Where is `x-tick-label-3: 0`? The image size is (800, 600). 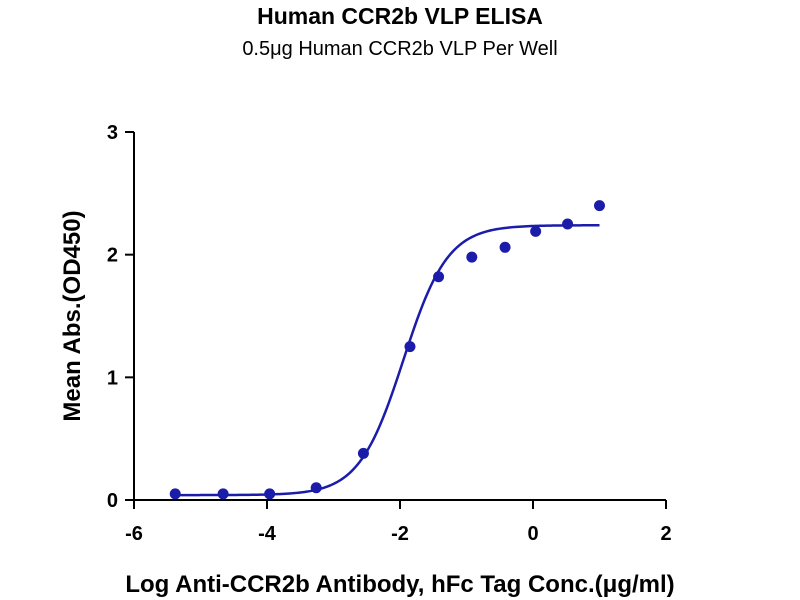 x-tick-label-3: 0 is located at coordinates (532, 534).